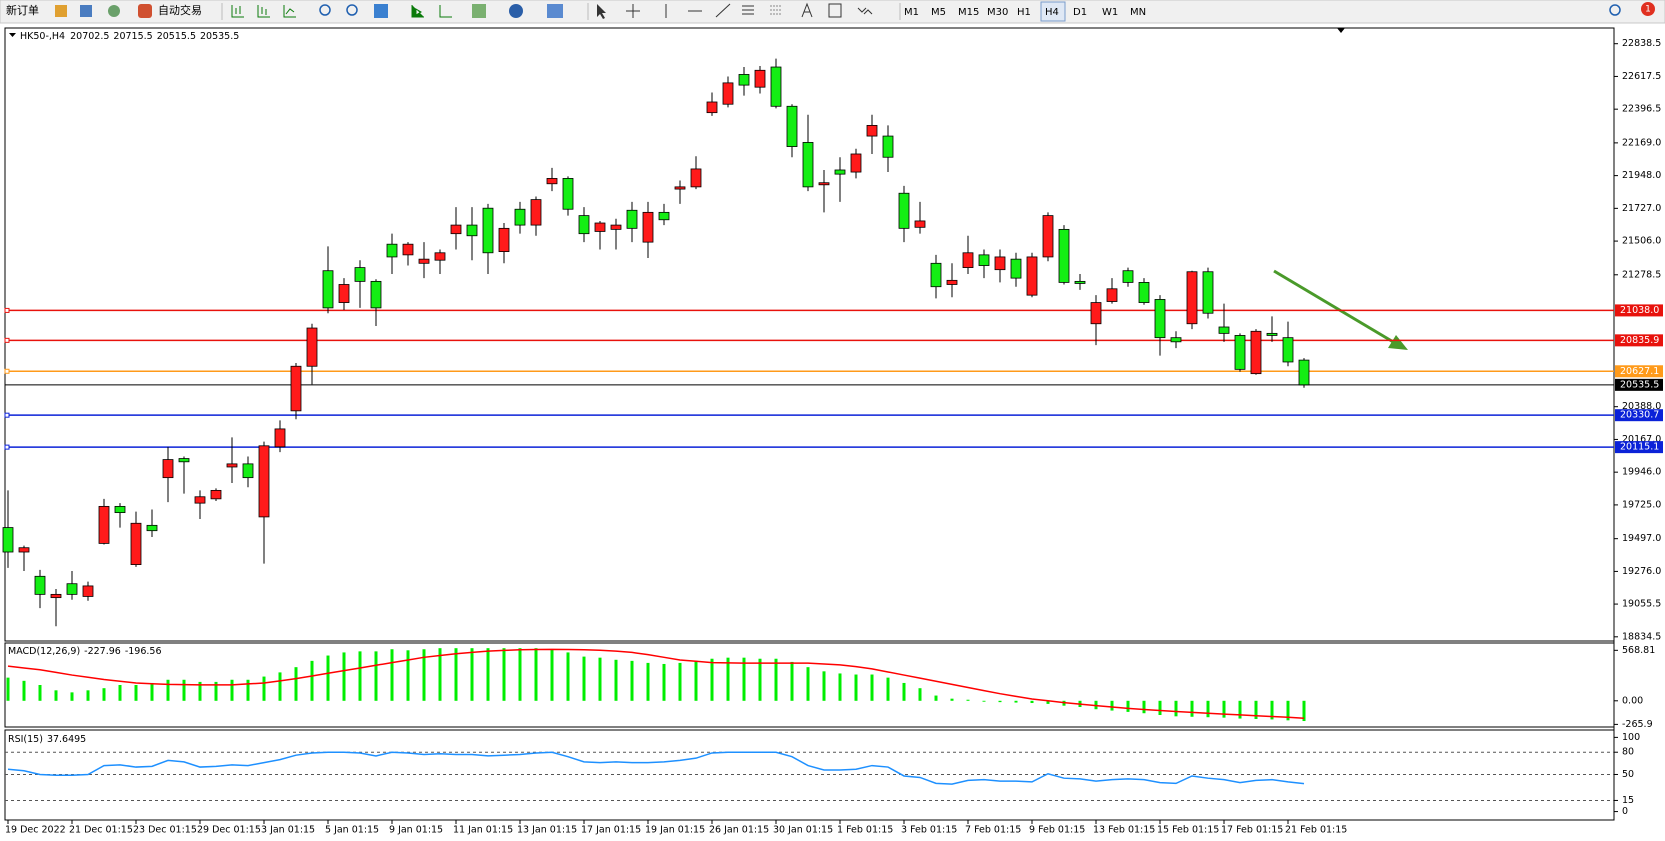 This screenshot has width=1665, height=841. Describe the element at coordinates (1641, 142) in the screenshot. I see `y-tick-label: 22169.0` at that location.